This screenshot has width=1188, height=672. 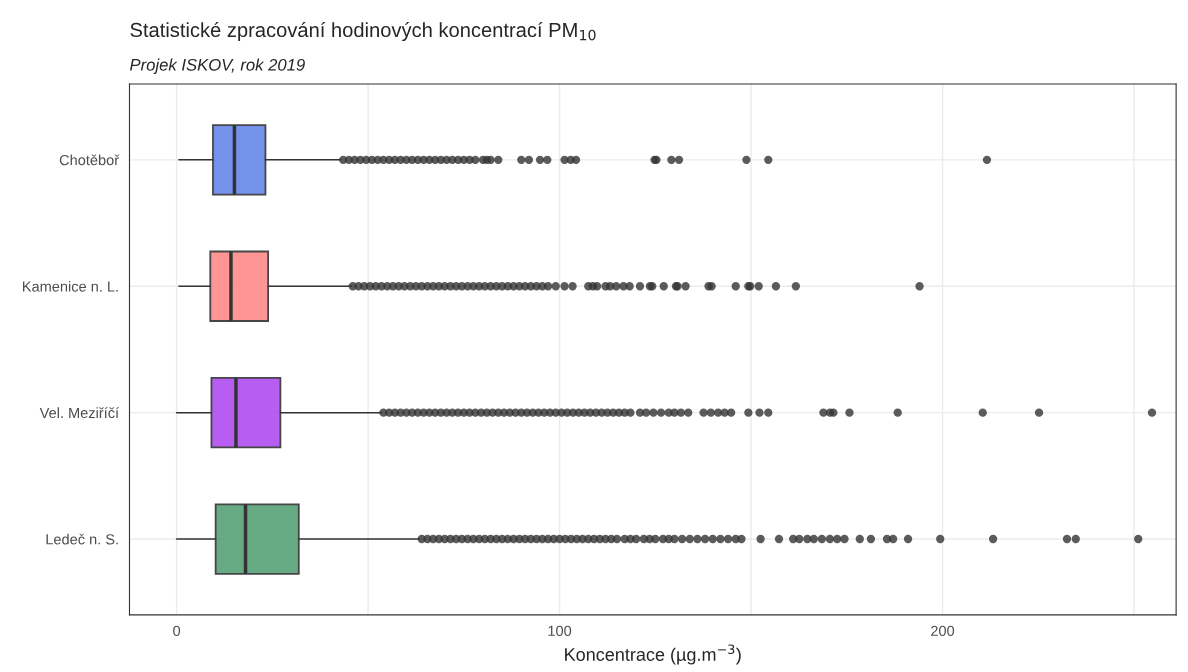 What do you see at coordinates (89, 160) in the screenshot?
I see `y-tick-label: Chotěboř` at bounding box center [89, 160].